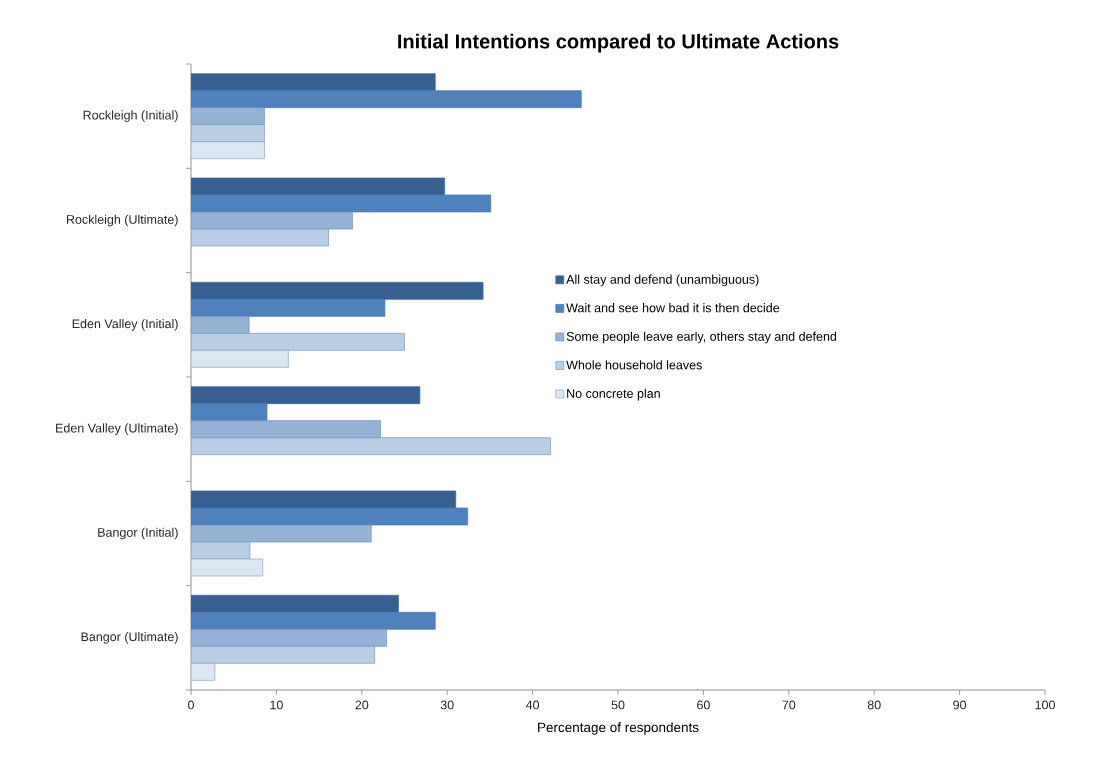  I want to click on y-tick-label: Bangor (Initial), so click(138, 533).